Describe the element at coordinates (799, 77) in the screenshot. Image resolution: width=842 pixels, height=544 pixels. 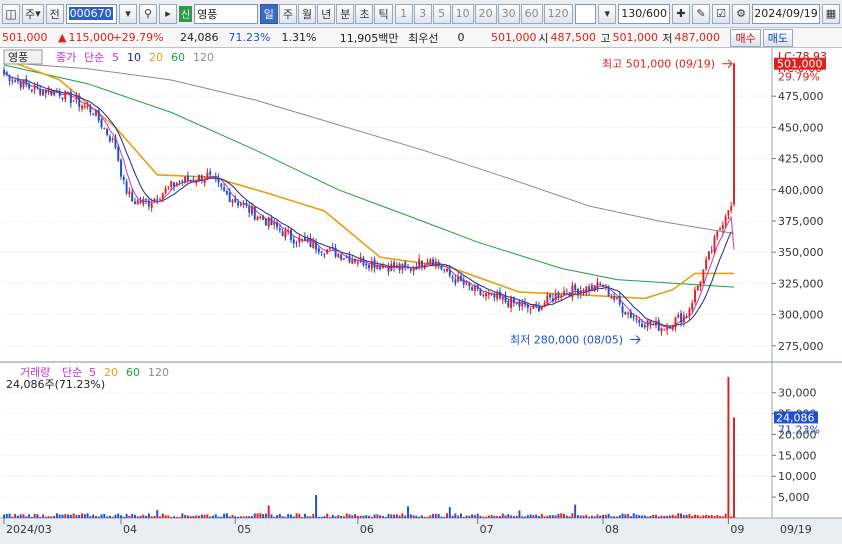
I see `current-pct-label: 29.79%` at that location.